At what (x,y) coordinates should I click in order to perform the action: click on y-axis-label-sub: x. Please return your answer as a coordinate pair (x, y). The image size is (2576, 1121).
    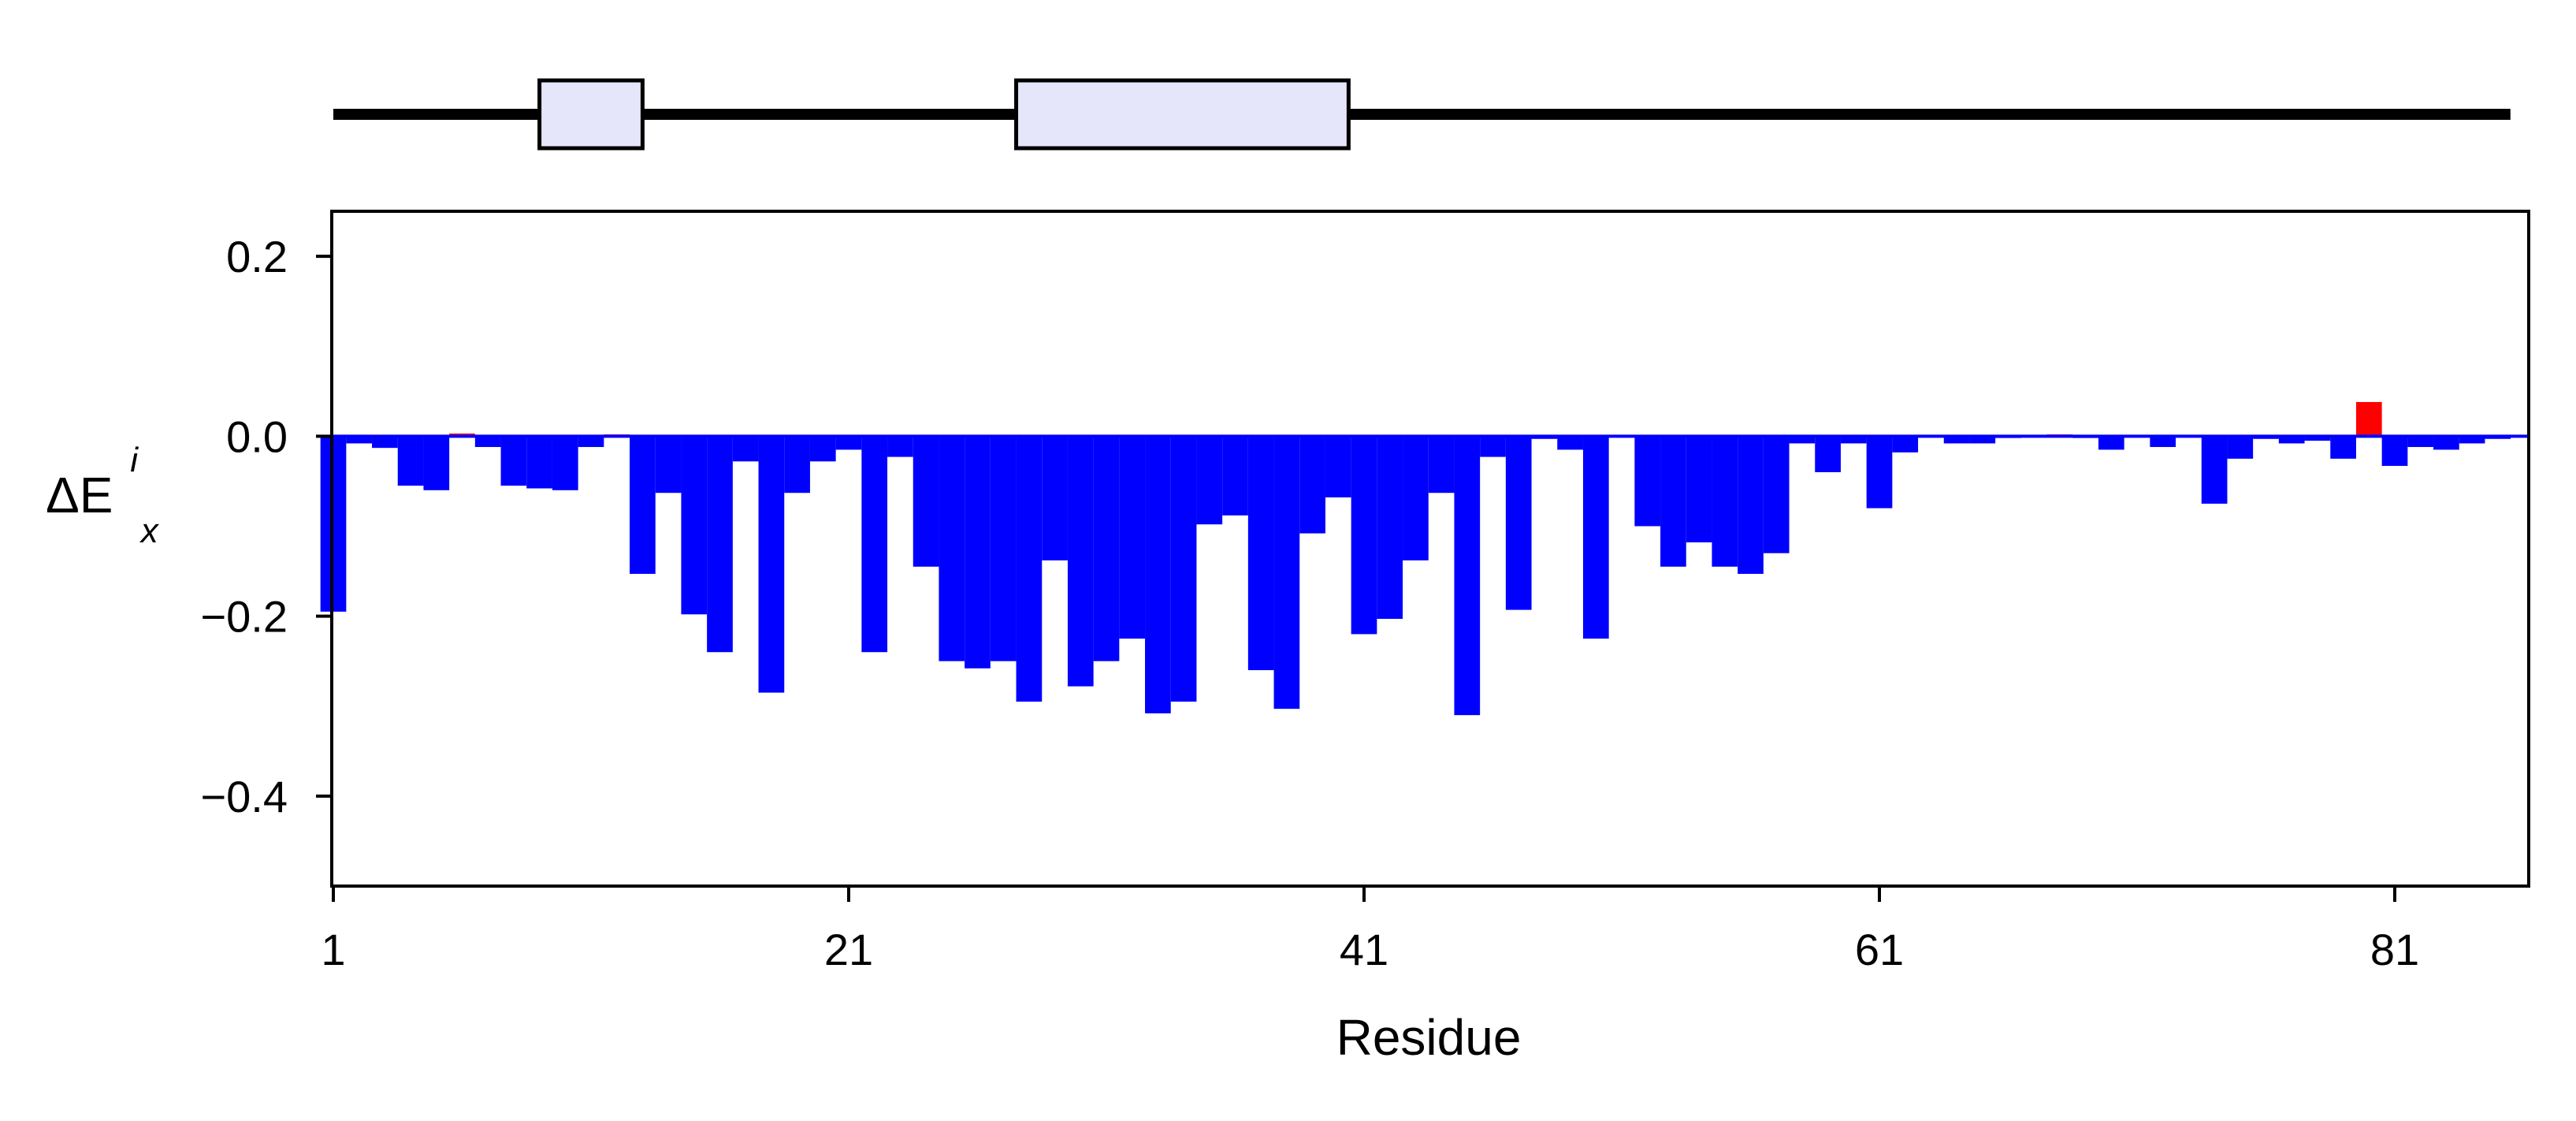
    Looking at the image, I should click on (149, 531).